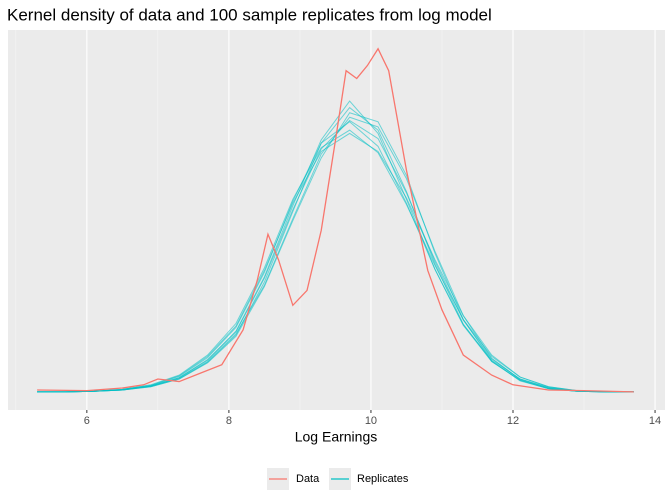 The image size is (672, 504). Describe the element at coordinates (229, 421) in the screenshot. I see `x-tick-label: 8` at that location.